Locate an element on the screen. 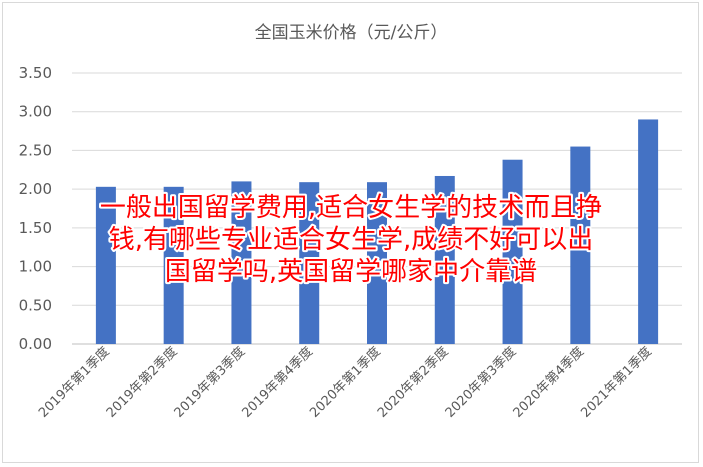  x-tick-label: 2019年第1季度 is located at coordinates (73, 382).